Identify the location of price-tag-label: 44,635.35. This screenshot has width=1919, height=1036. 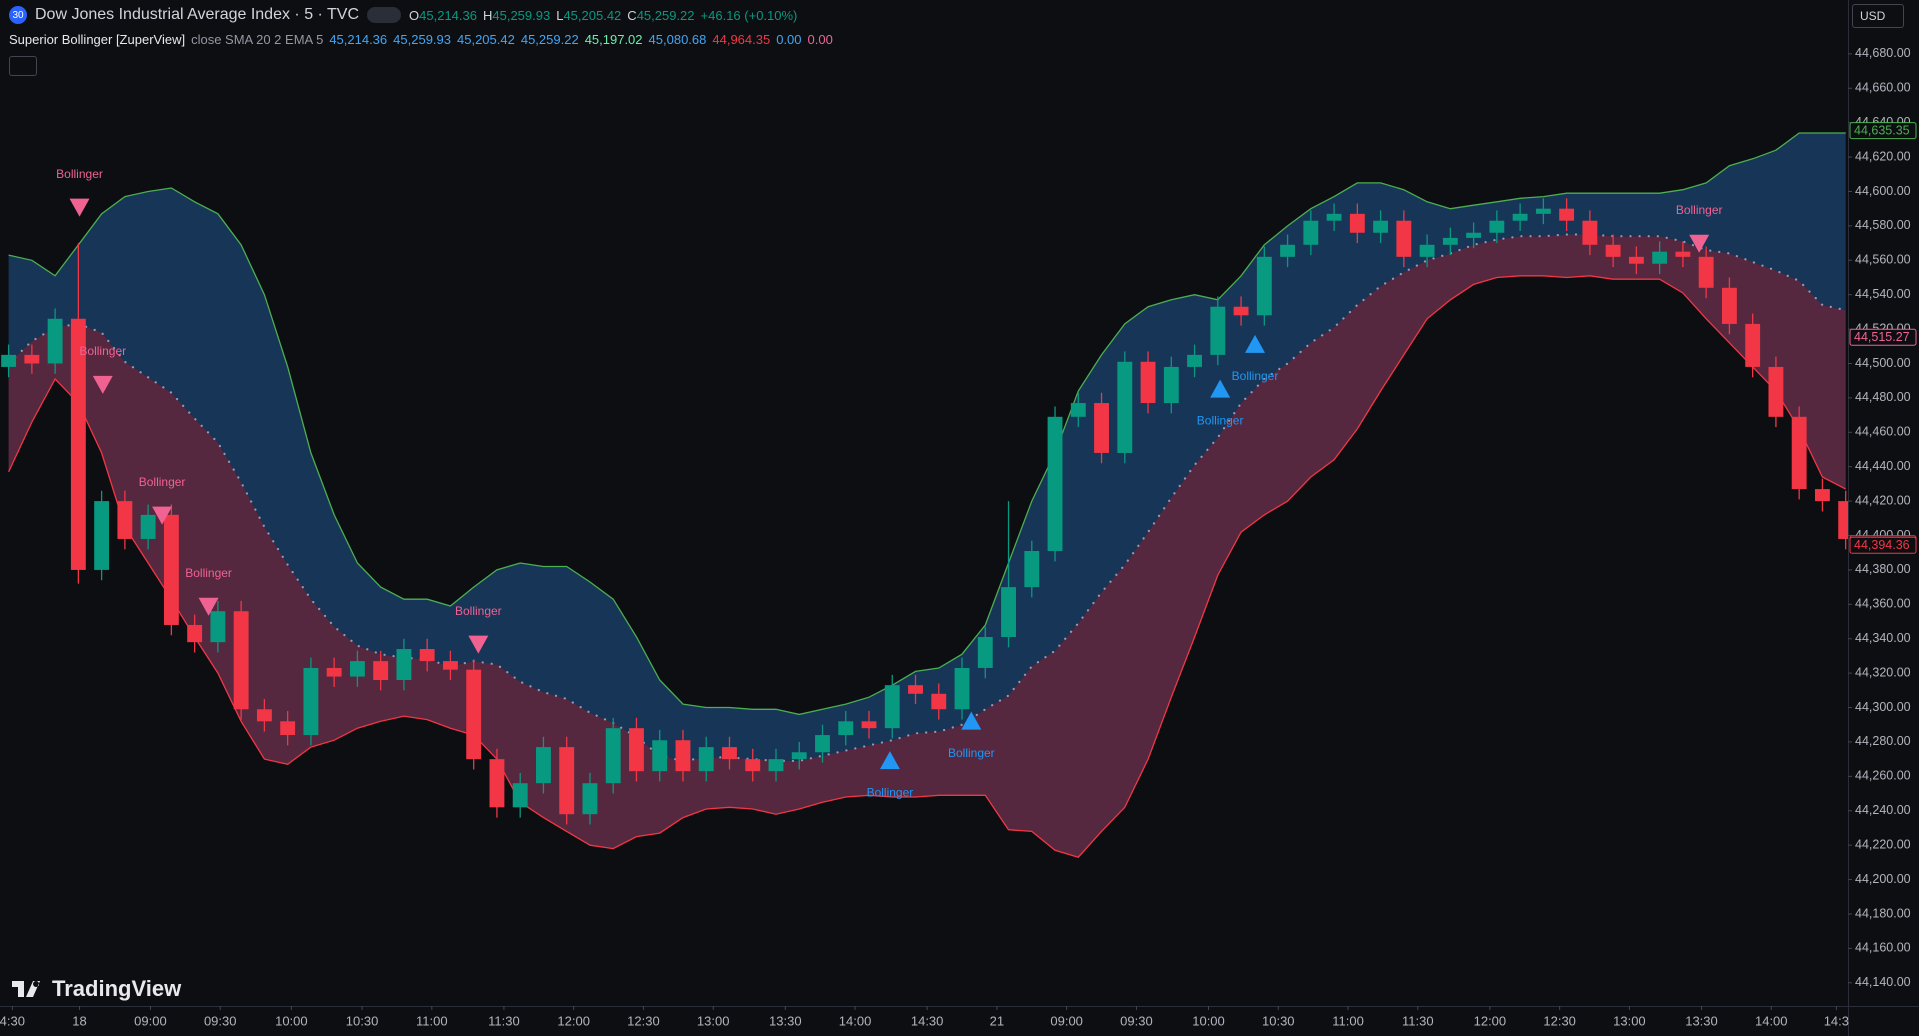
(1882, 130).